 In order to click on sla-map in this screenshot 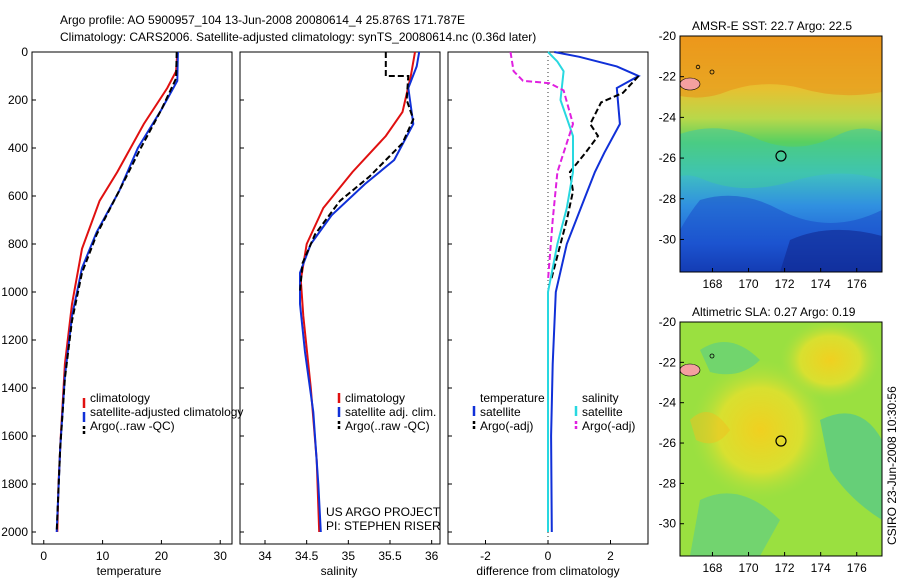, I will do `click(781, 438)`.